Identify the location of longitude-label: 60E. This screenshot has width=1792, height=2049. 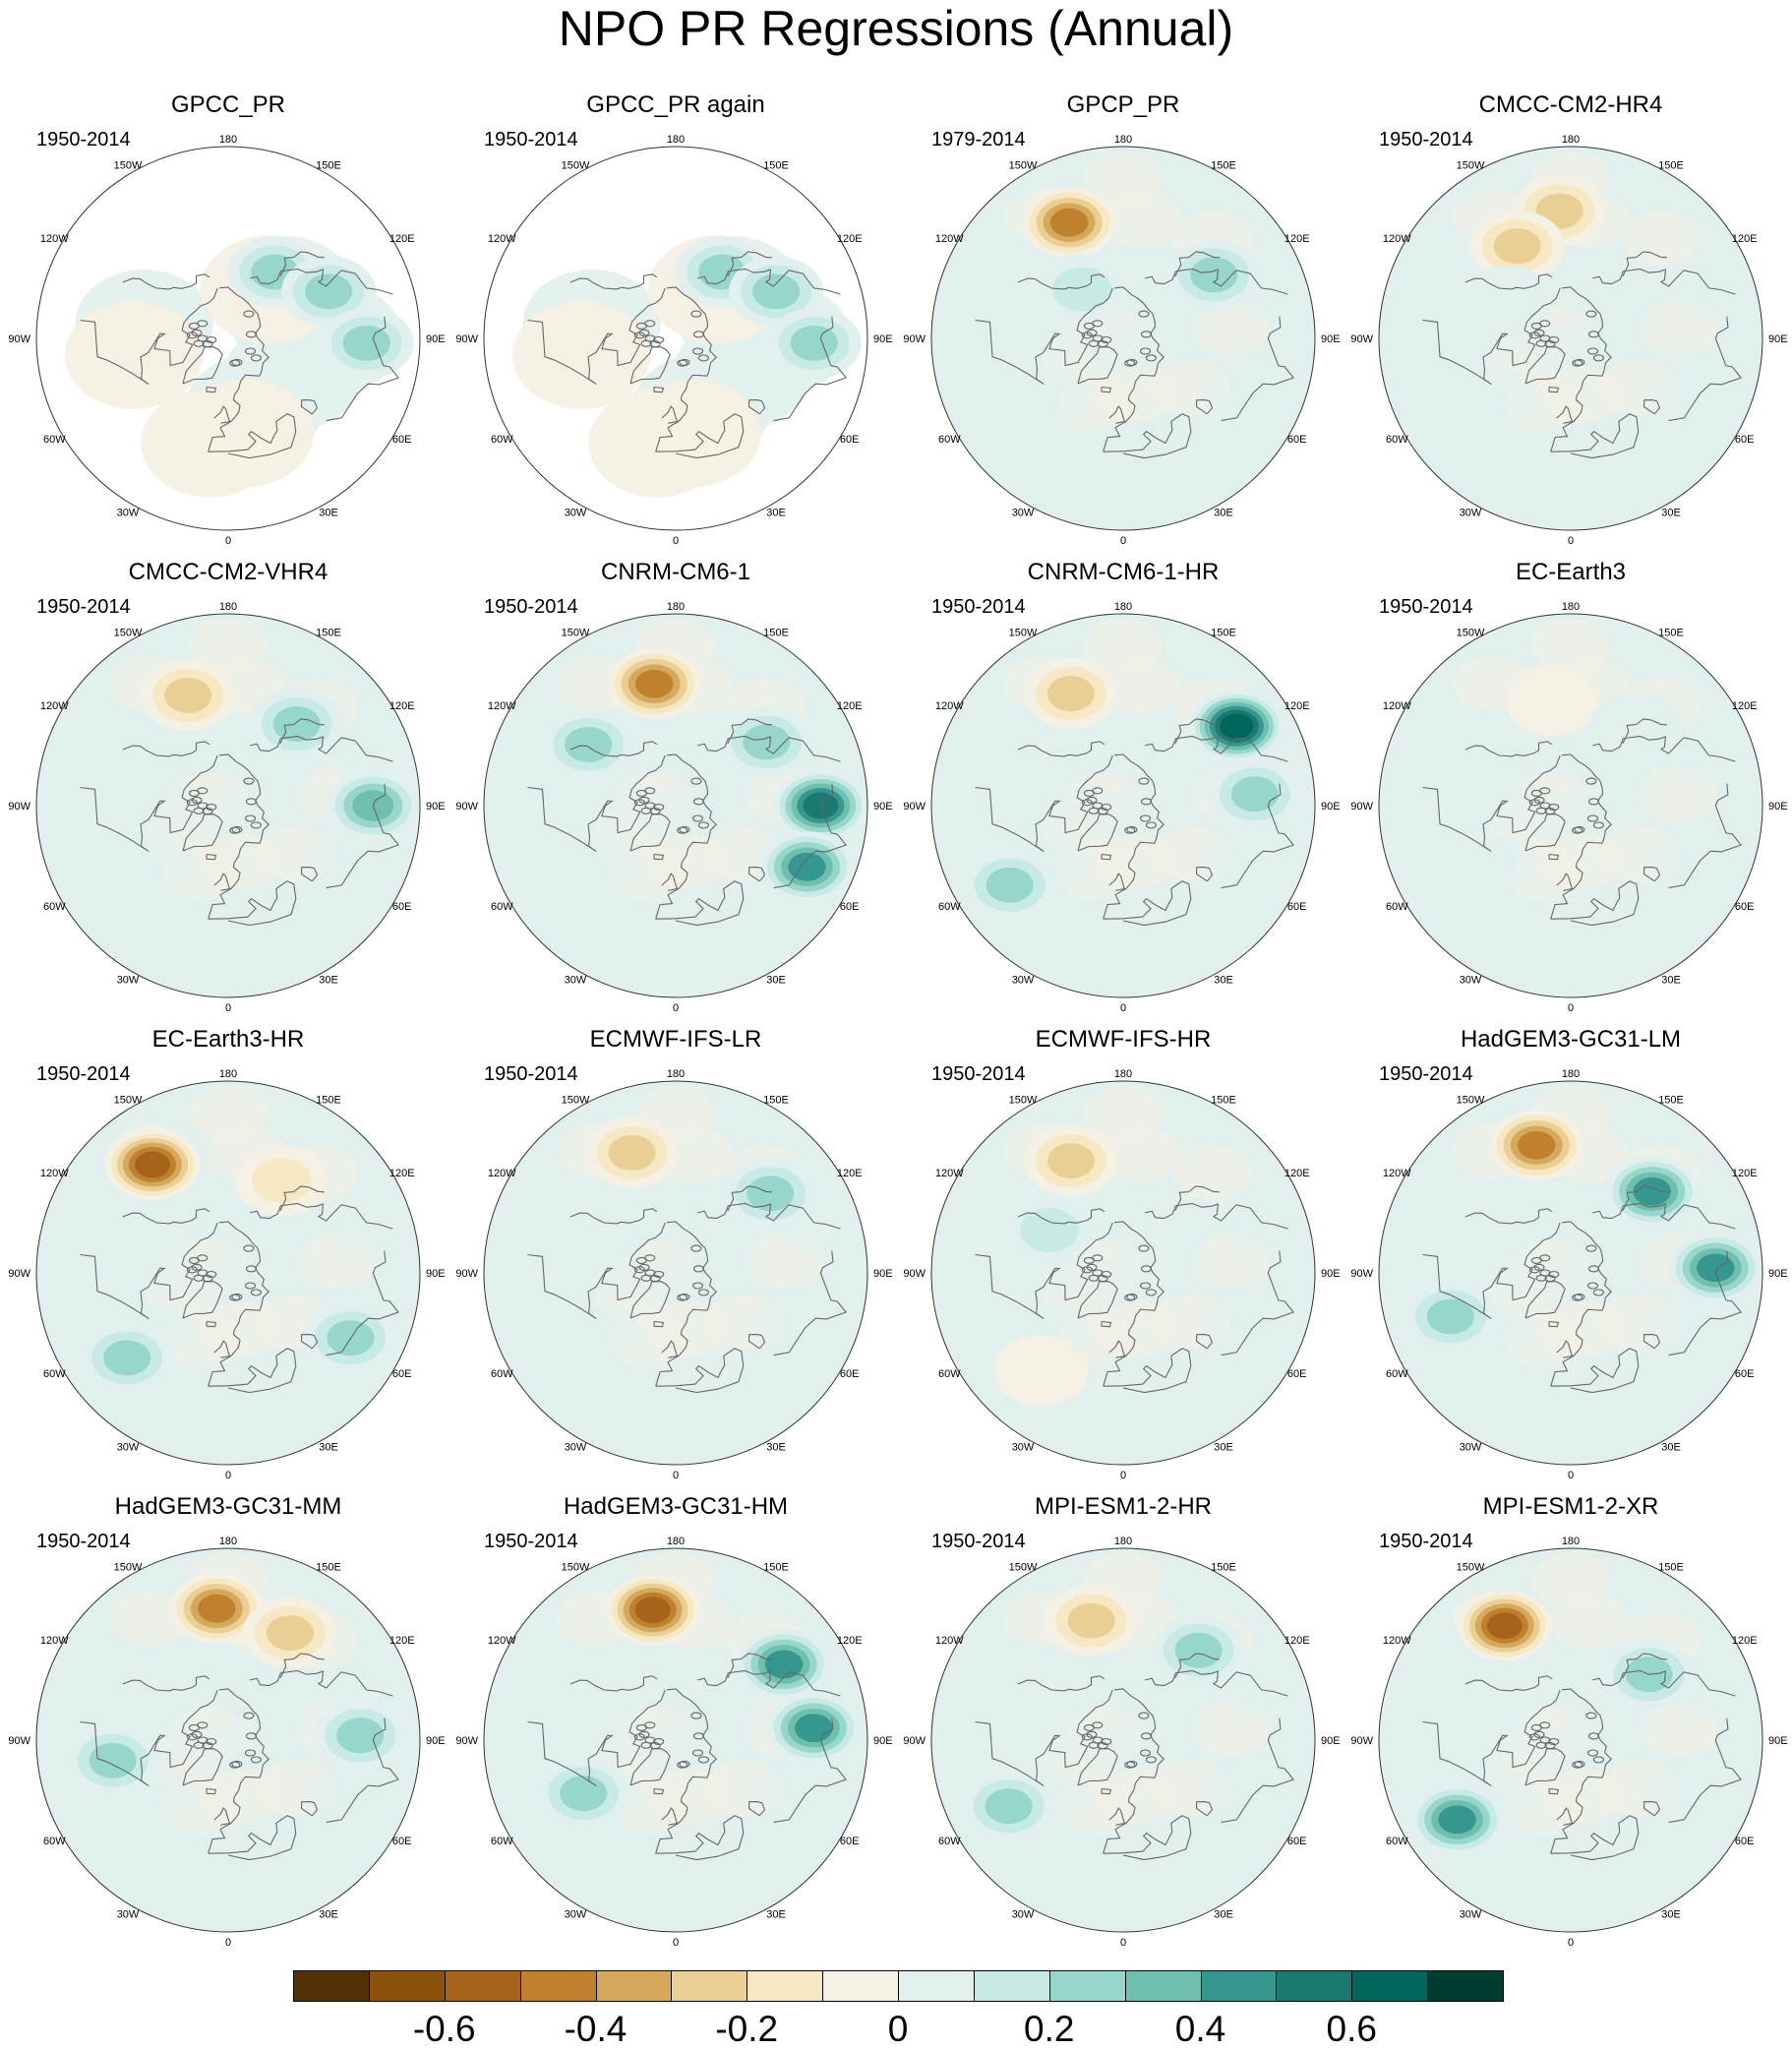
(1297, 440).